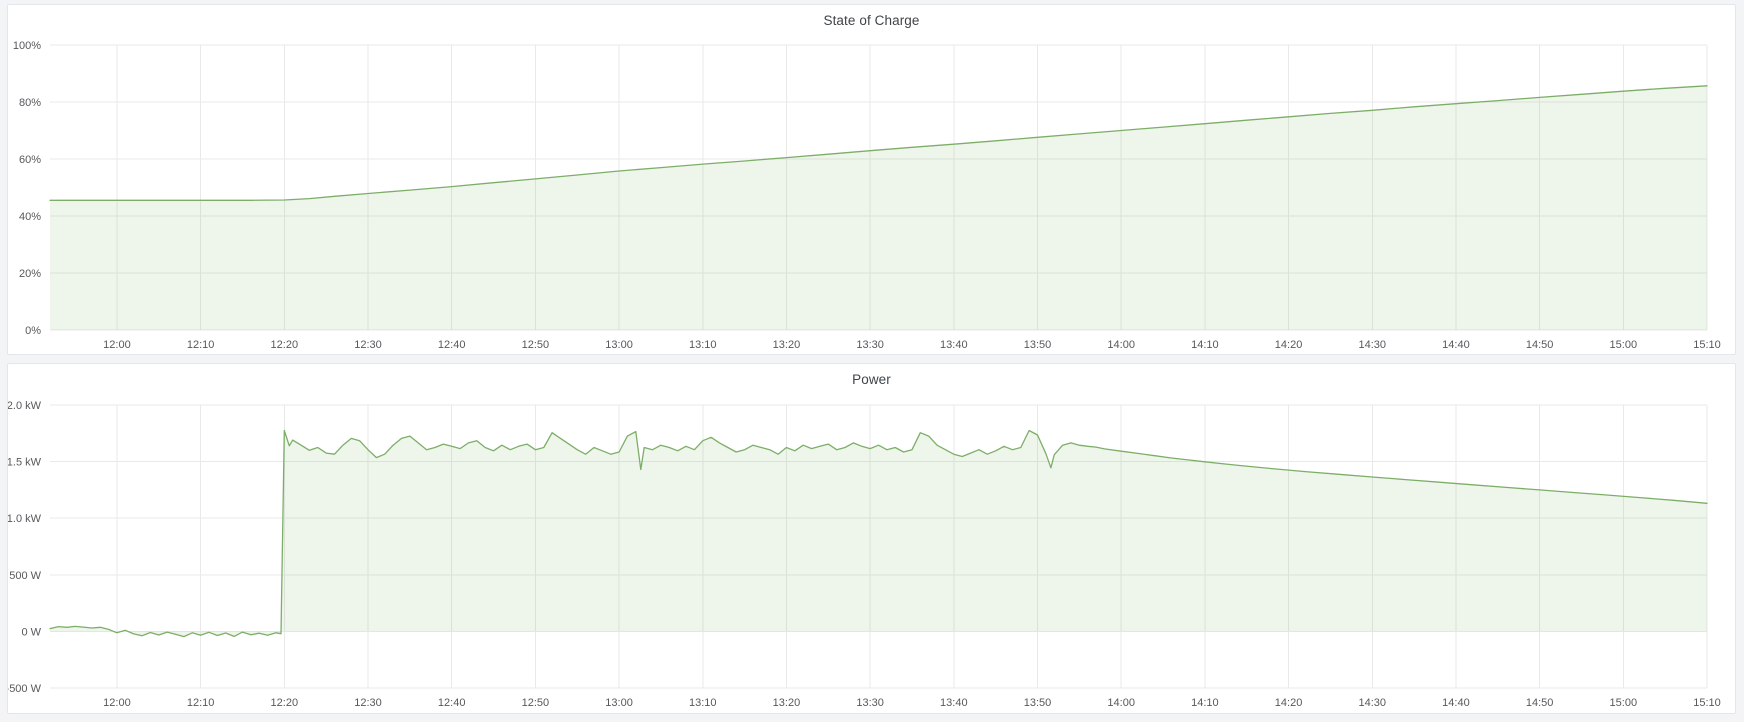 The width and height of the screenshot is (1744, 722). I want to click on y-tick-label: 0 W, so click(31, 632).